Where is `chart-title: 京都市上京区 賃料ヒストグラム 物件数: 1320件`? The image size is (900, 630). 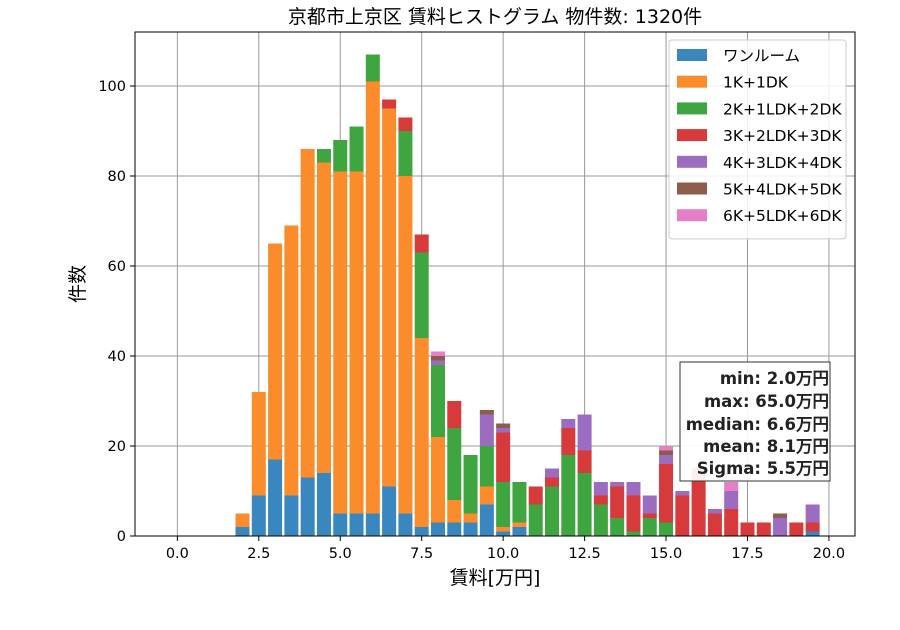 chart-title: 京都市上京区 賃料ヒストグラム 物件数: 1320件 is located at coordinates (495, 17).